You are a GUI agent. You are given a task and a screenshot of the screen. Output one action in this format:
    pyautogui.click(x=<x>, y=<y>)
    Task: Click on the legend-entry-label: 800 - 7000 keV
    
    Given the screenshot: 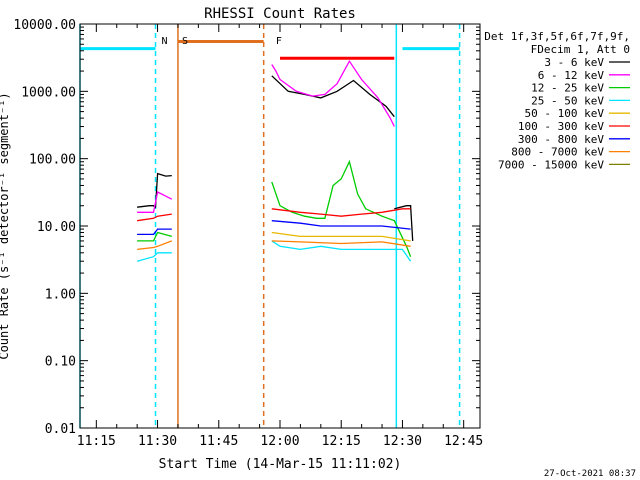 What is the action you would take?
    pyautogui.click(x=557, y=152)
    